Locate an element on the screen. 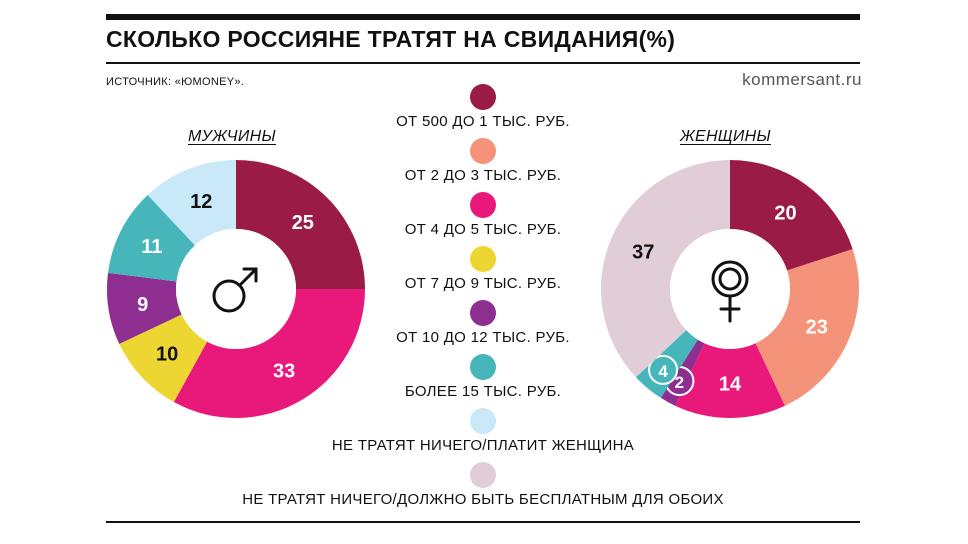 The width and height of the screenshot is (968, 544). male-symbol-icon is located at coordinates (235, 290).